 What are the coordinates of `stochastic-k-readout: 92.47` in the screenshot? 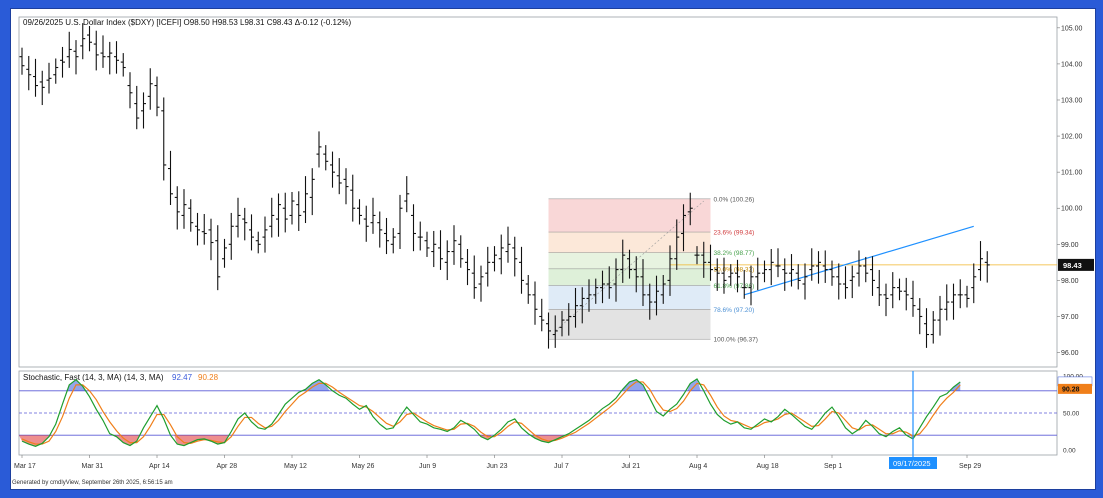 It's located at (182, 377).